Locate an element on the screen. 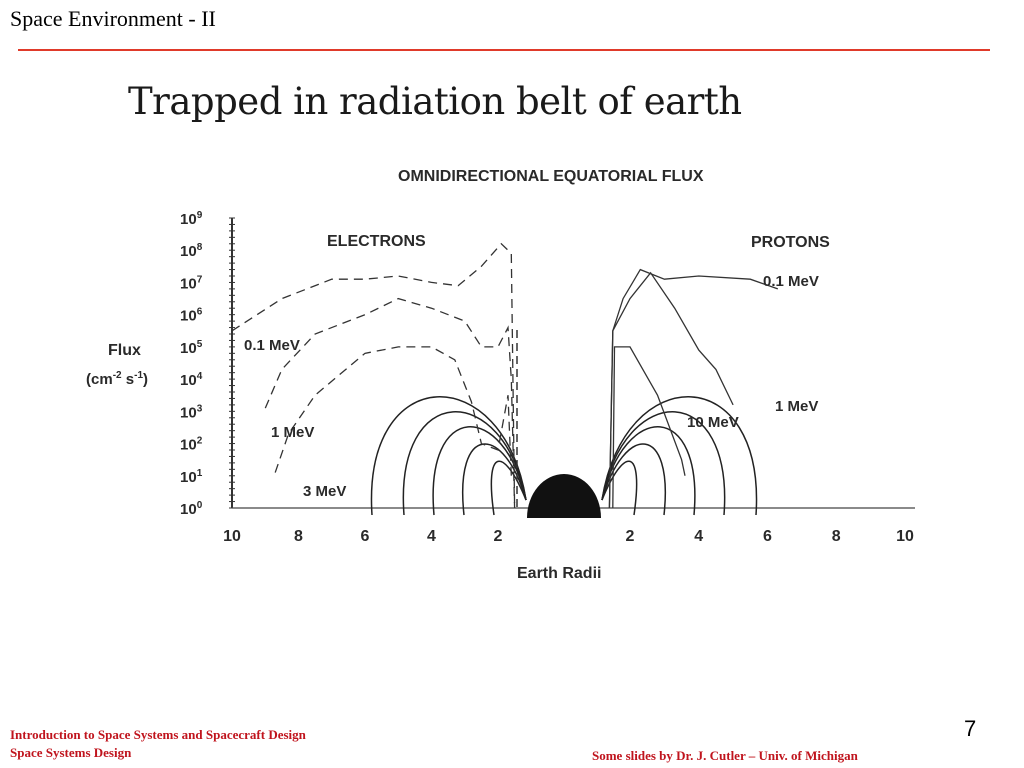  y-units-exp-2: -1 is located at coordinates (138, 375).